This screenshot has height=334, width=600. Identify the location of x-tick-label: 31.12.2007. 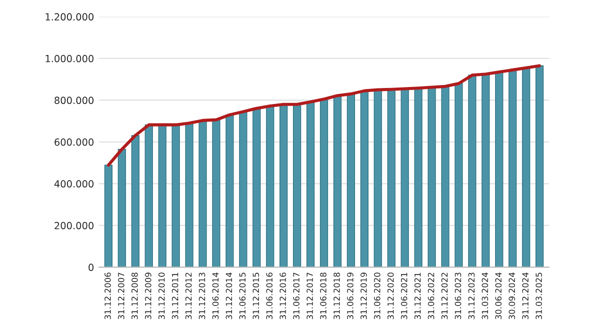
(121, 296).